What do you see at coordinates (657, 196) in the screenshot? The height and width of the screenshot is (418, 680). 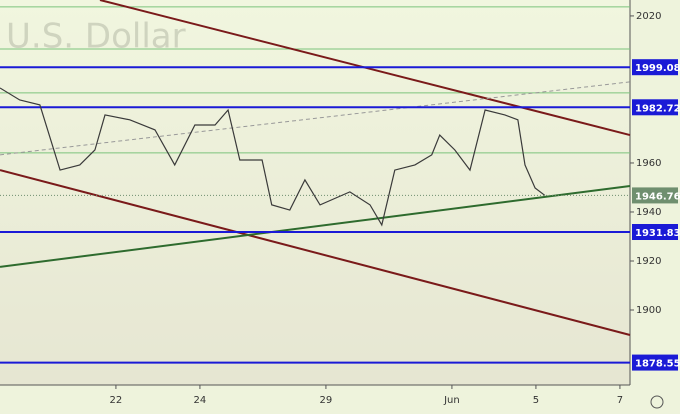 I see `last-price-label: 1946.76` at bounding box center [657, 196].